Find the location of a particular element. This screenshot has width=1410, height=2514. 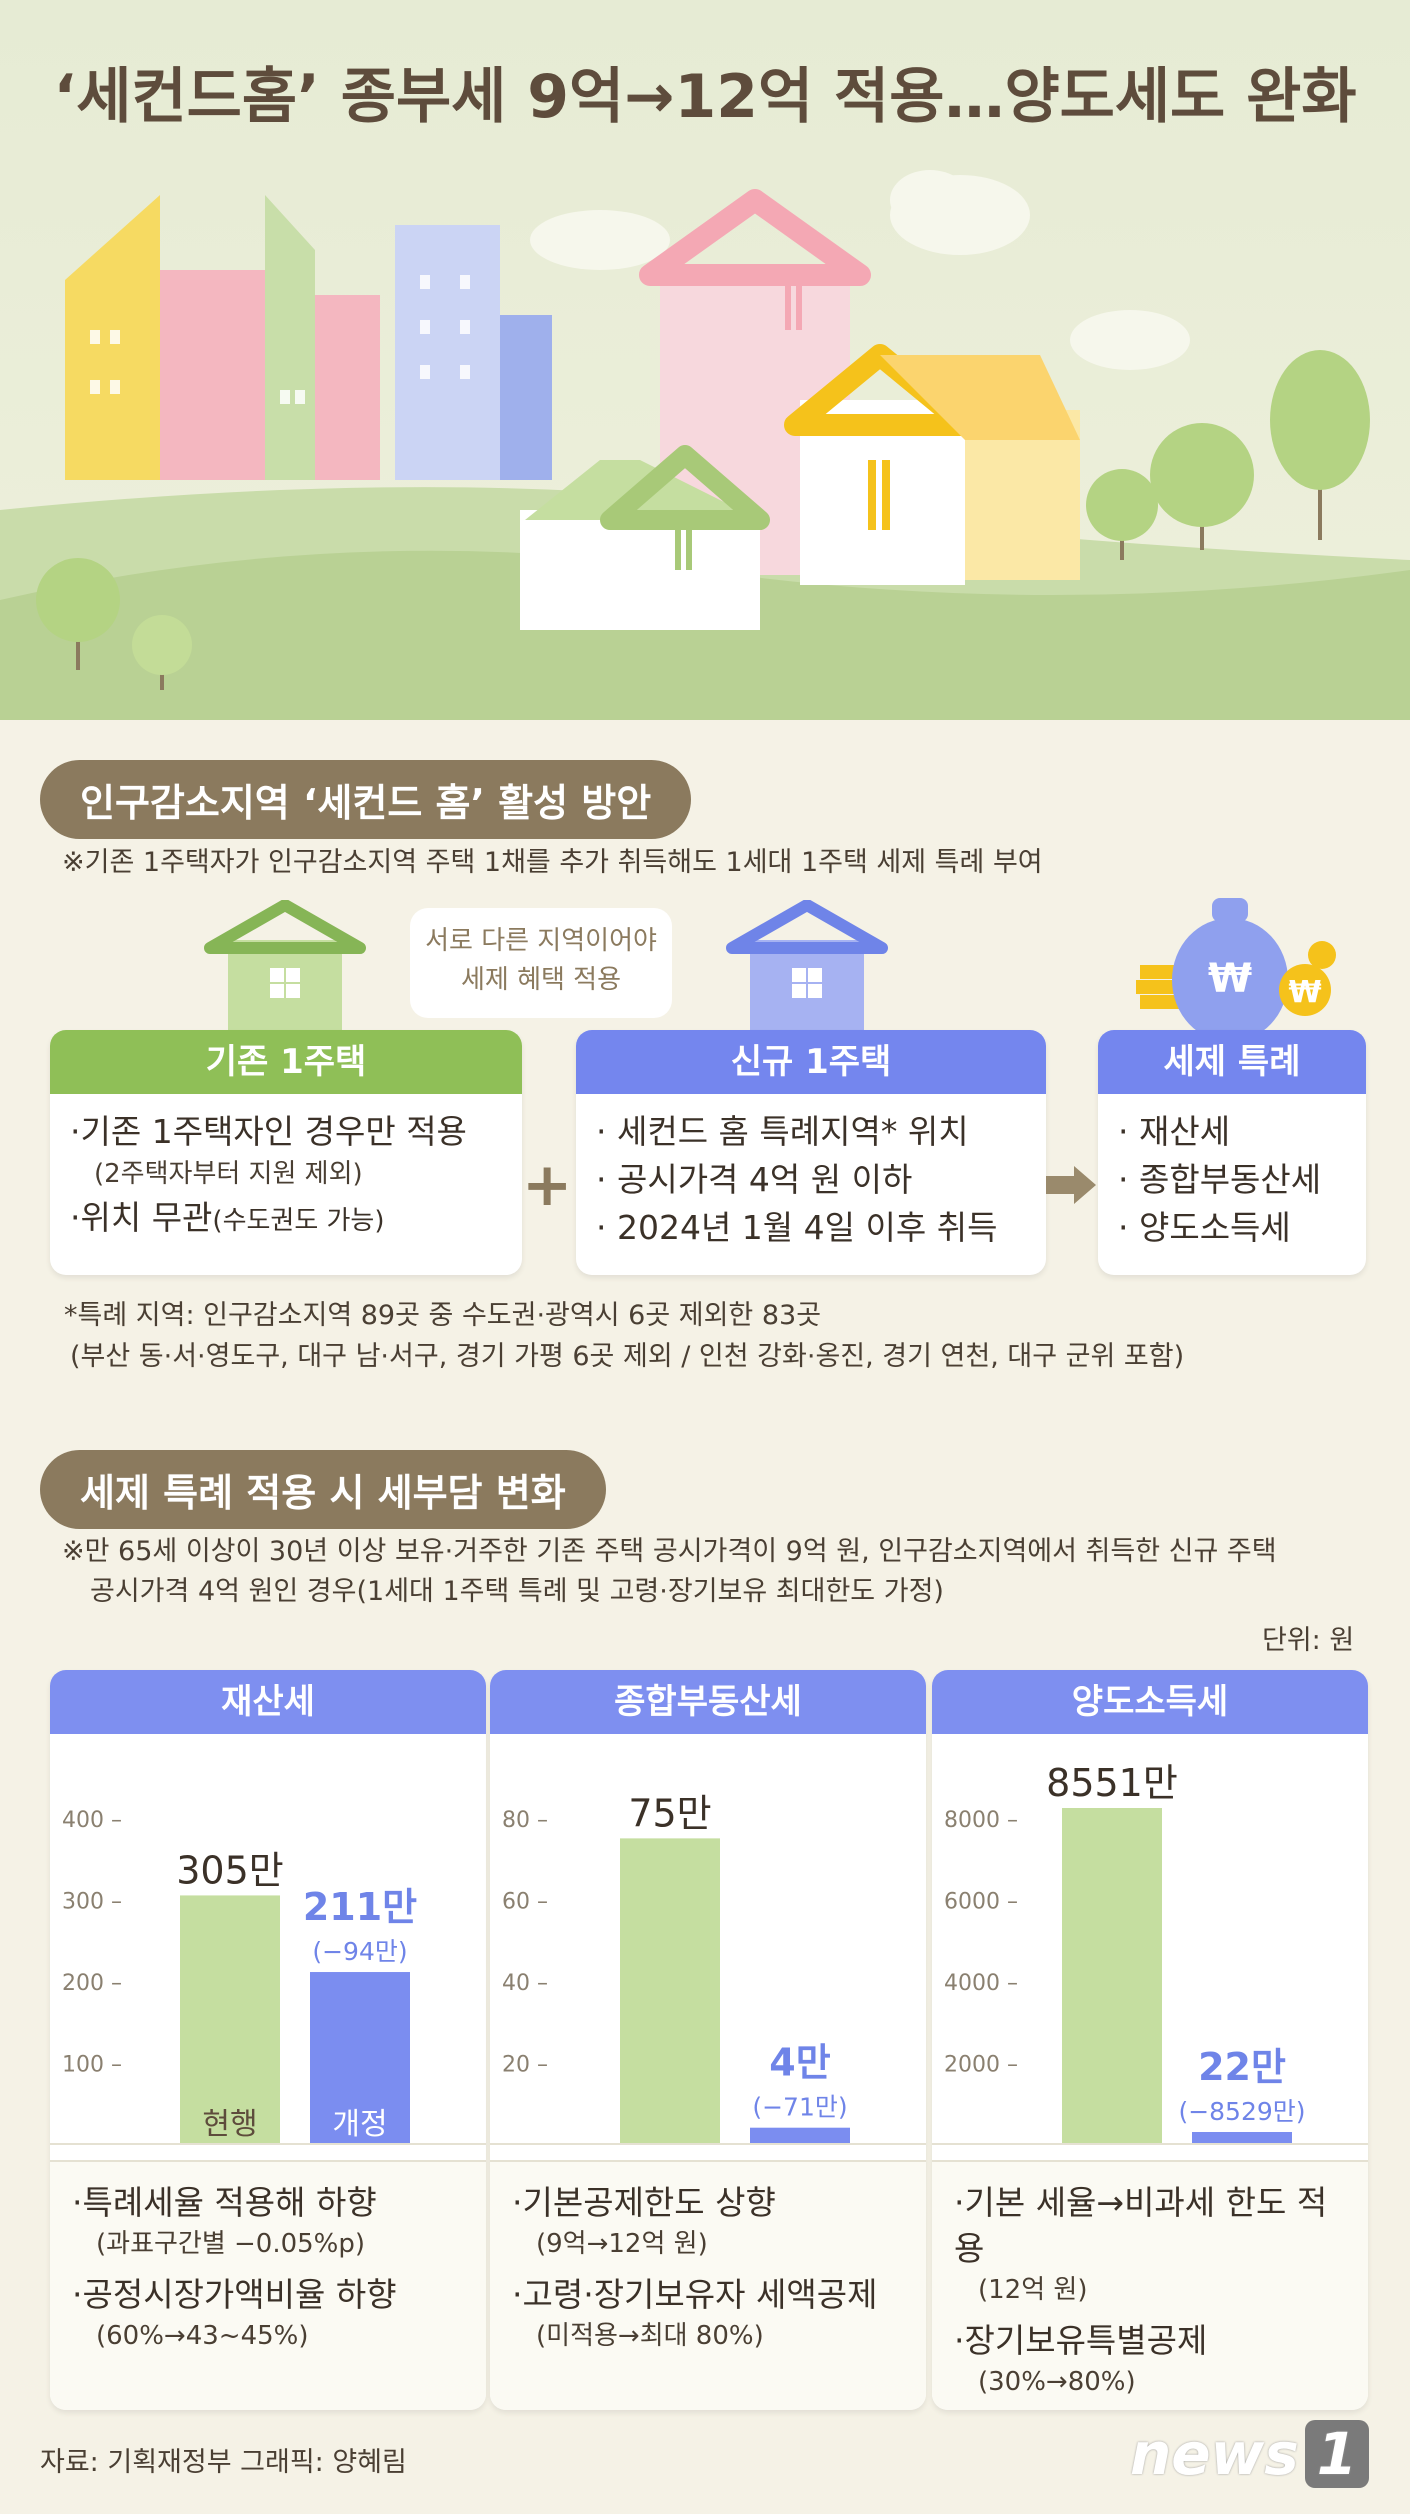

y-tick-label: 60 – is located at coordinates (525, 1902).